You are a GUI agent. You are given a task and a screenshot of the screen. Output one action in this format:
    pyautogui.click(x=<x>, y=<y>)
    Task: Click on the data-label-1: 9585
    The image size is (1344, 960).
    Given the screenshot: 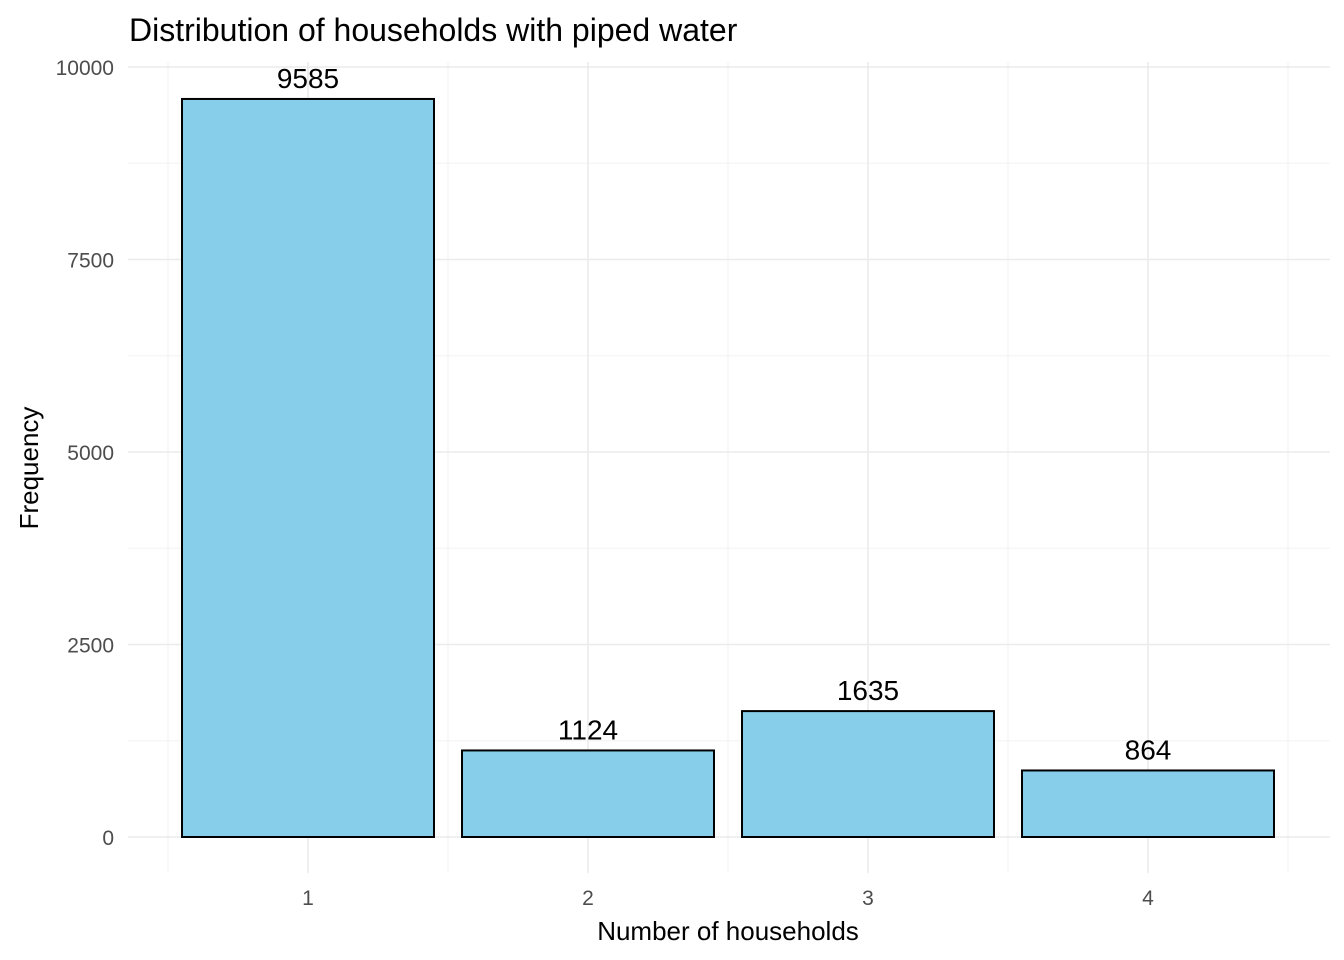 What is the action you would take?
    pyautogui.click(x=308, y=78)
    